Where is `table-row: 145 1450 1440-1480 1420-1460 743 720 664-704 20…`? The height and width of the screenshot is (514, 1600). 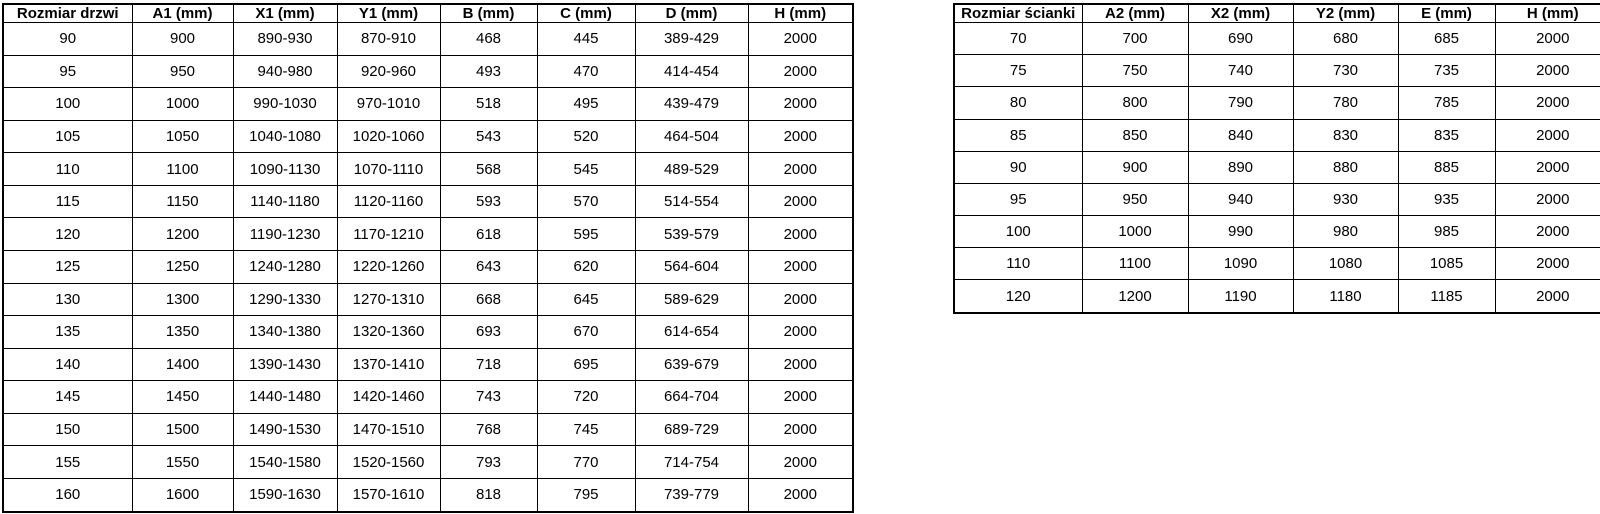 table-row: 145 1450 1440-1480 1420-1460 743 720 664-704 20… is located at coordinates (428, 397).